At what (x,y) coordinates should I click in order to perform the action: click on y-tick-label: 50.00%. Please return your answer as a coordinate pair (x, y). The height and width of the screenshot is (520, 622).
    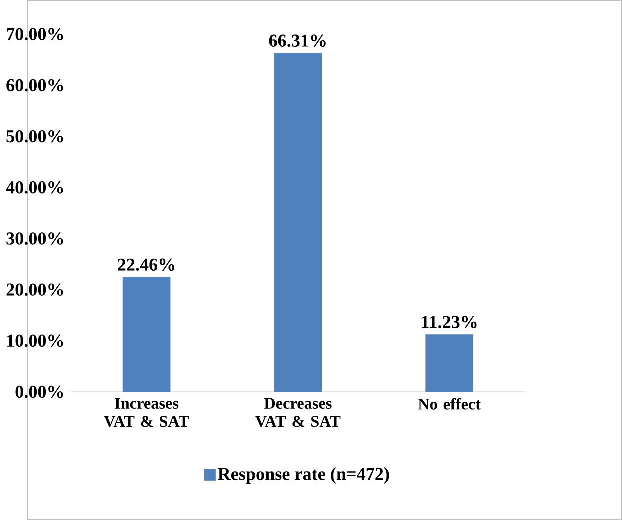
    Looking at the image, I should click on (35, 136).